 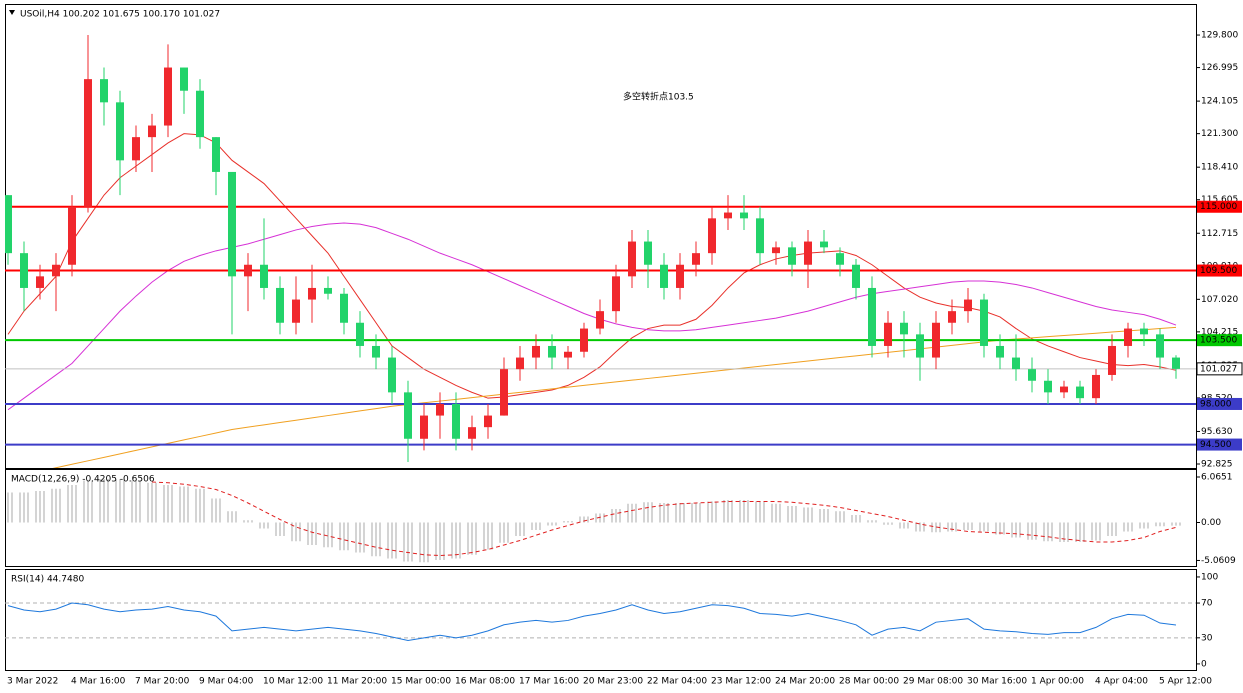 I want to click on y-tick-label: 115.605, so click(x=1219, y=200).